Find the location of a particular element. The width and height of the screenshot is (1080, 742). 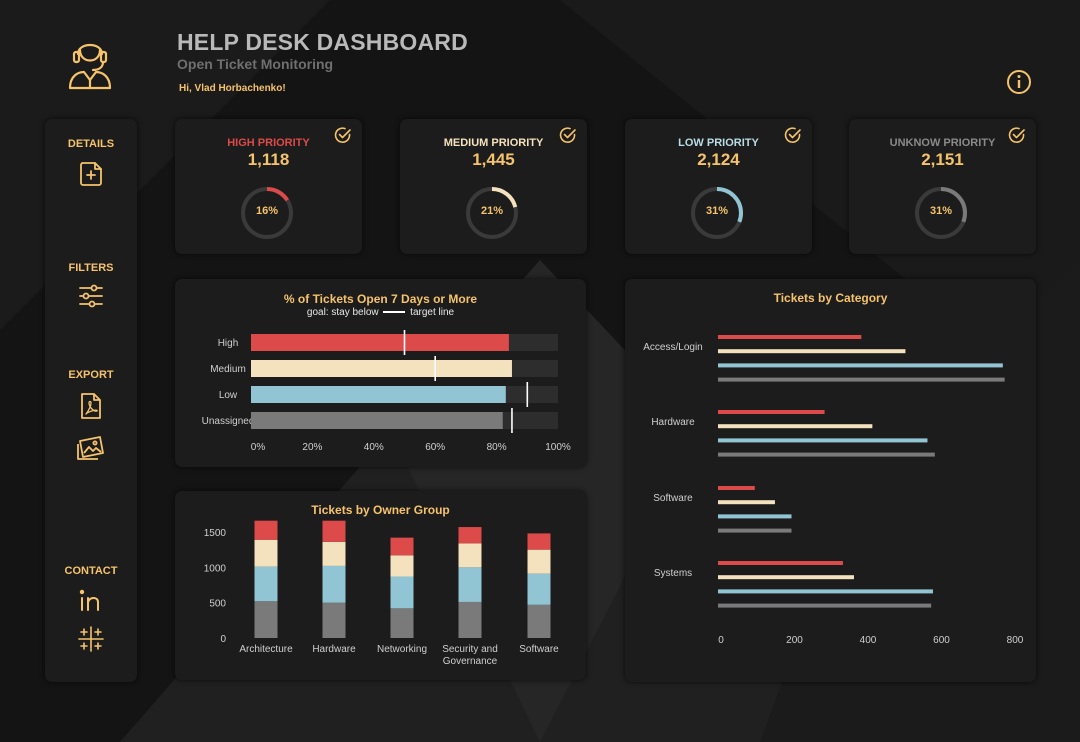

sliders-icon is located at coordinates (91, 296).